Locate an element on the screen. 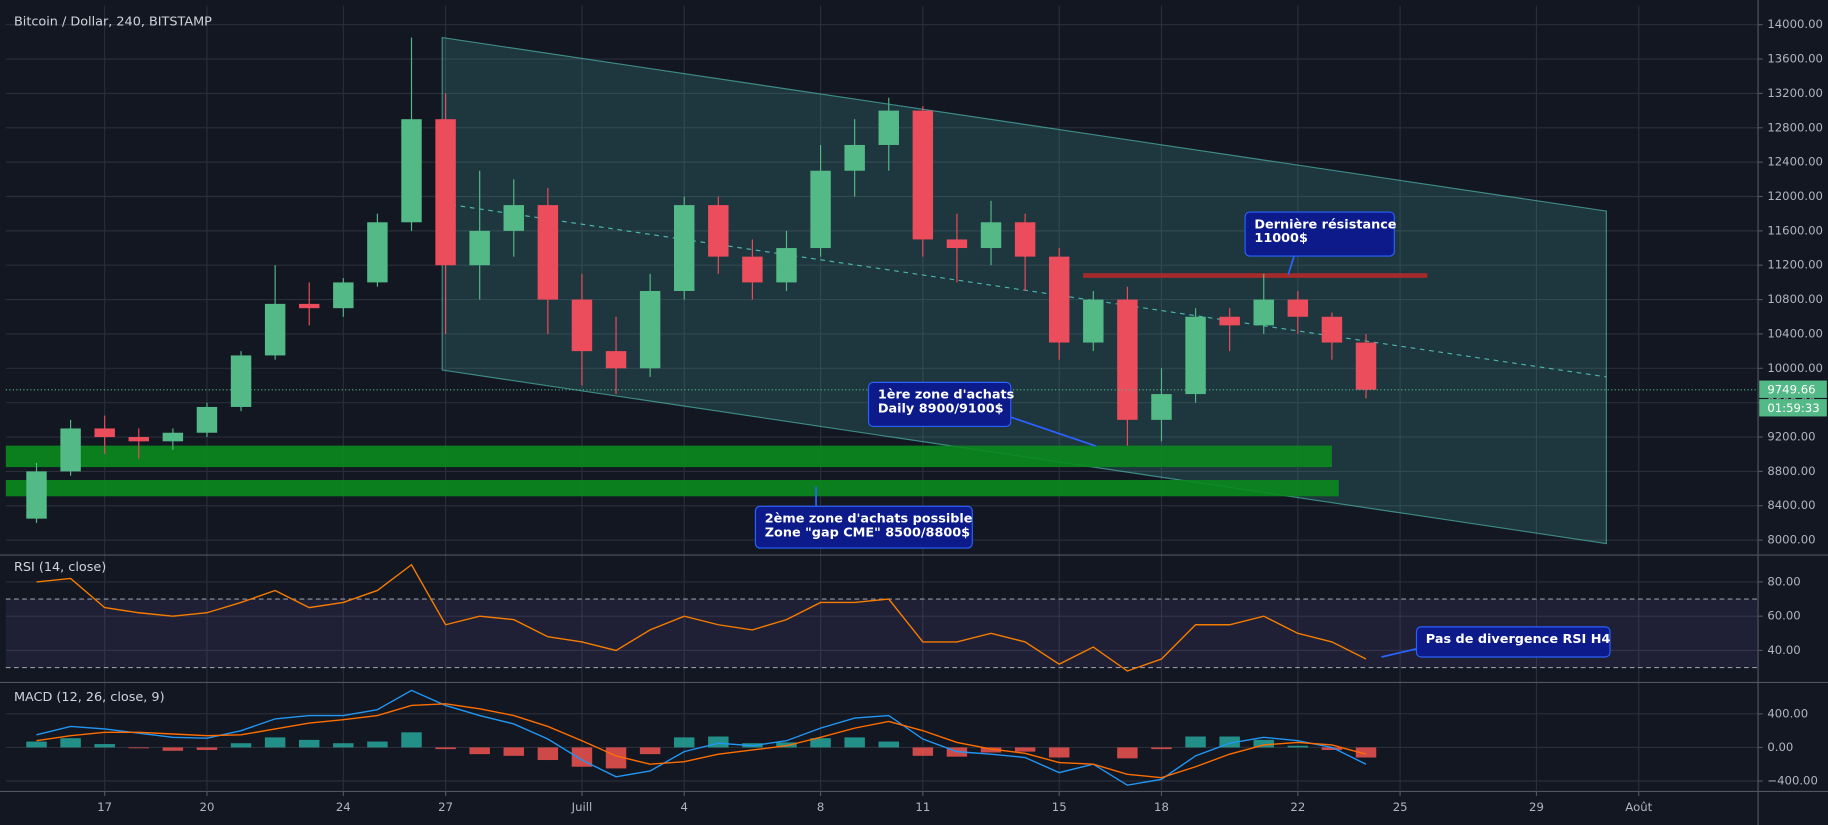 Image resolution: width=1828 pixels, height=825 pixels. x-tick-label: Août is located at coordinates (1638, 807).